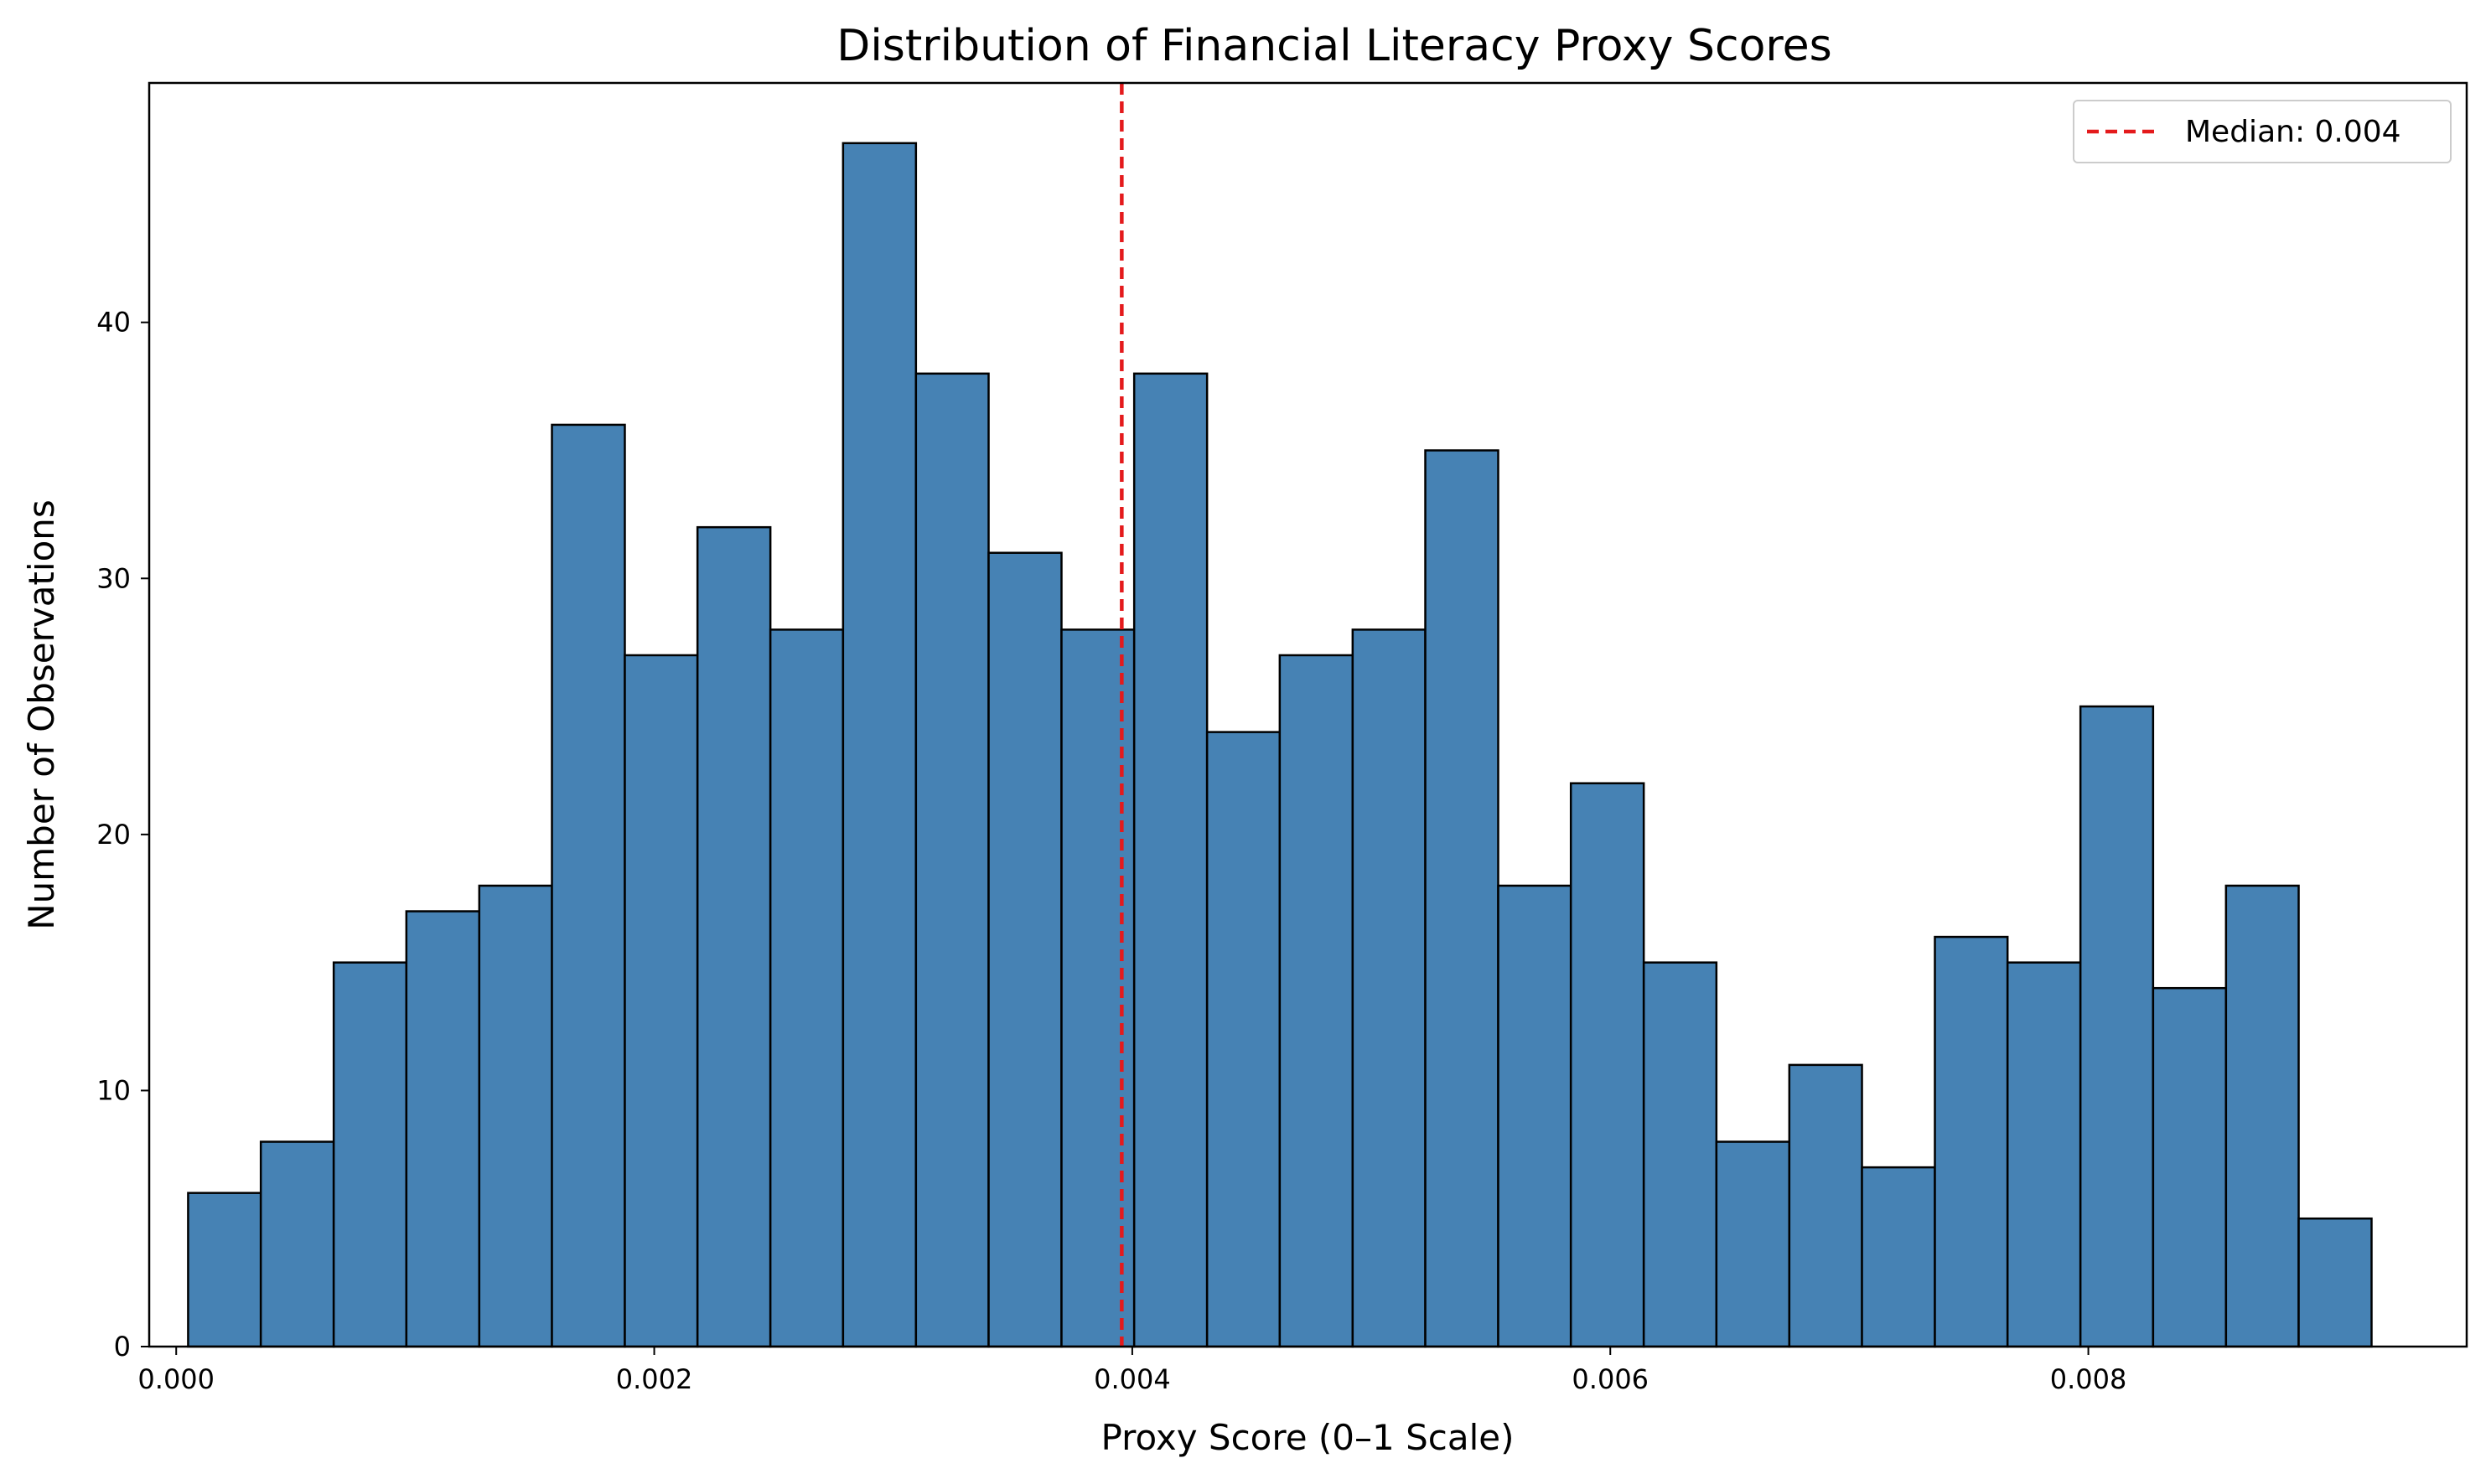  What do you see at coordinates (113, 835) in the screenshot?
I see `y-tick-label: 20` at bounding box center [113, 835].